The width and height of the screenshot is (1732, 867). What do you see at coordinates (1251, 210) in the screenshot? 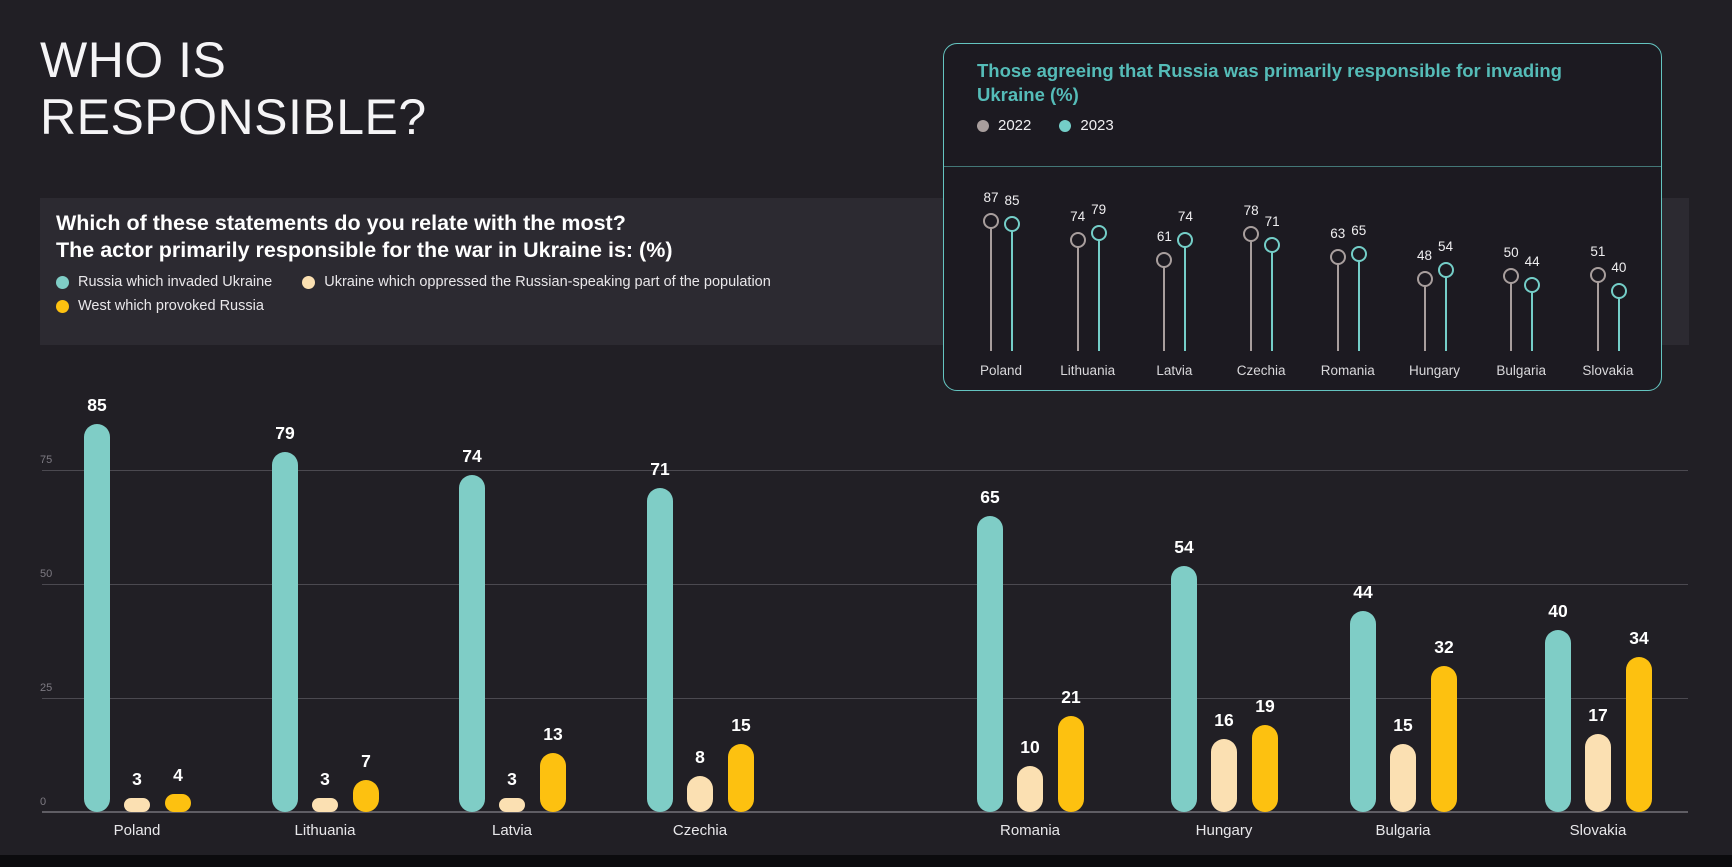
I see `lollipop-value-label: 78` at bounding box center [1251, 210].